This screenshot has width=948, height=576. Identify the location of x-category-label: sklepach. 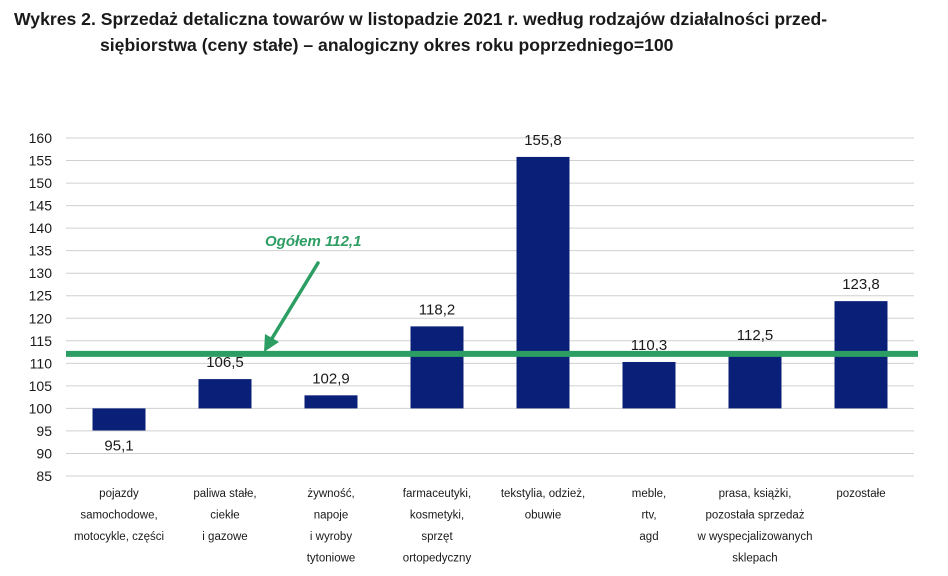
(754, 559).